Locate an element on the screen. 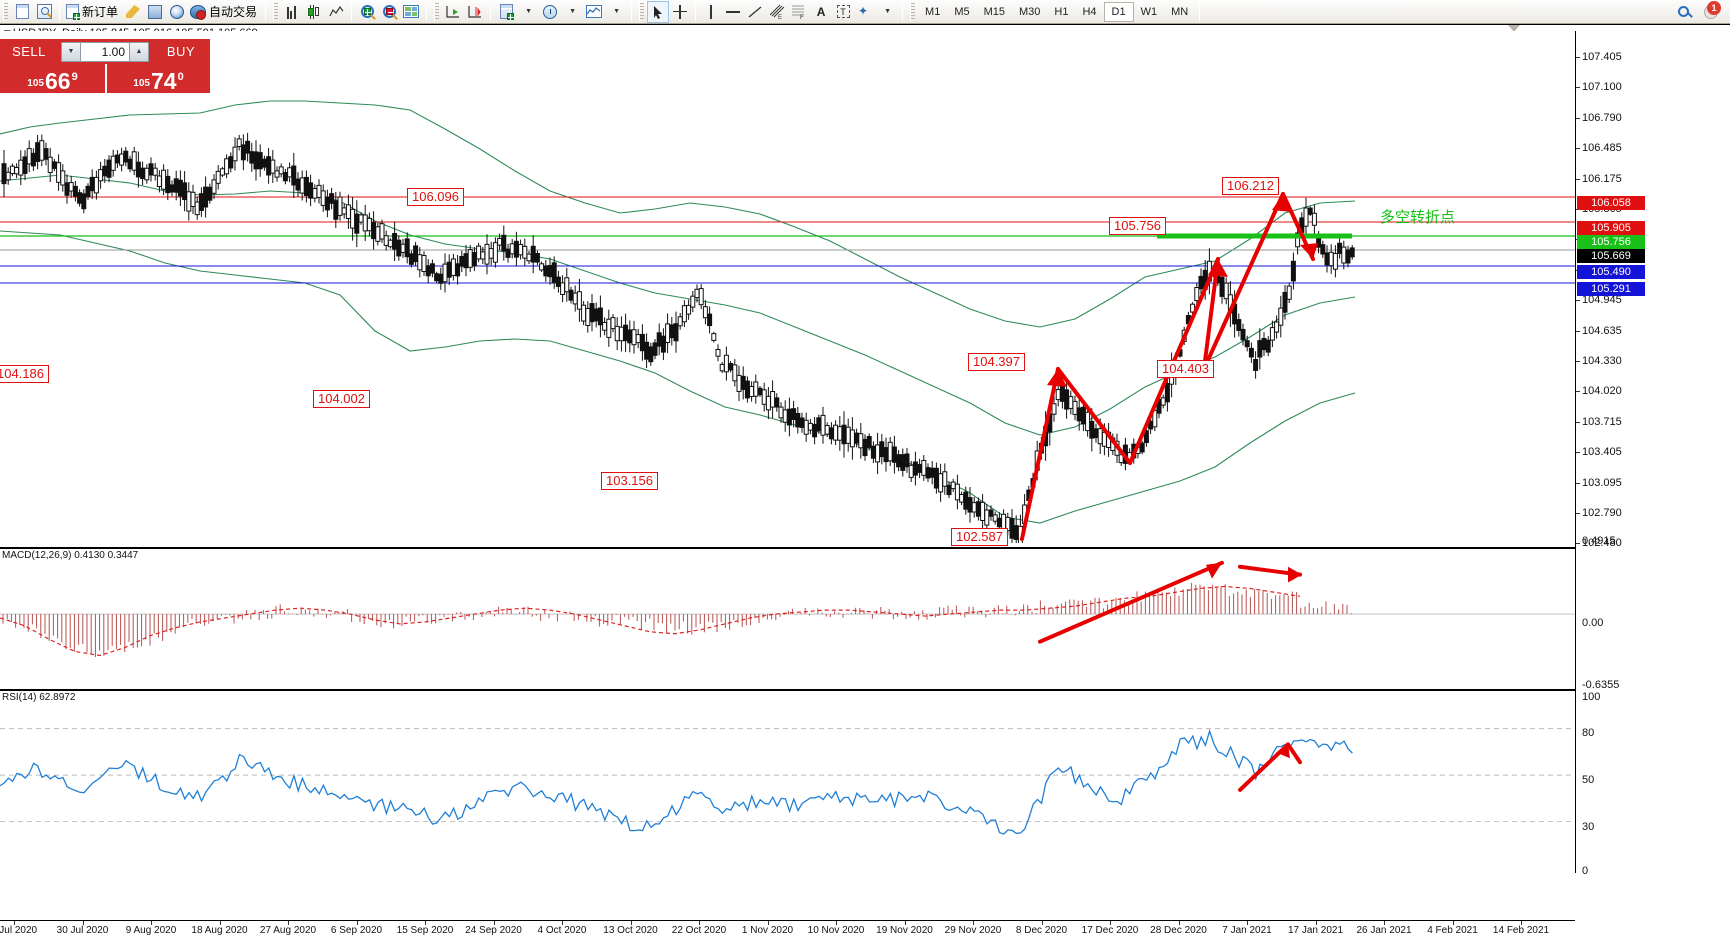 The width and height of the screenshot is (1730, 942). time-tick-label: 9 Aug 2020 is located at coordinates (151, 930).